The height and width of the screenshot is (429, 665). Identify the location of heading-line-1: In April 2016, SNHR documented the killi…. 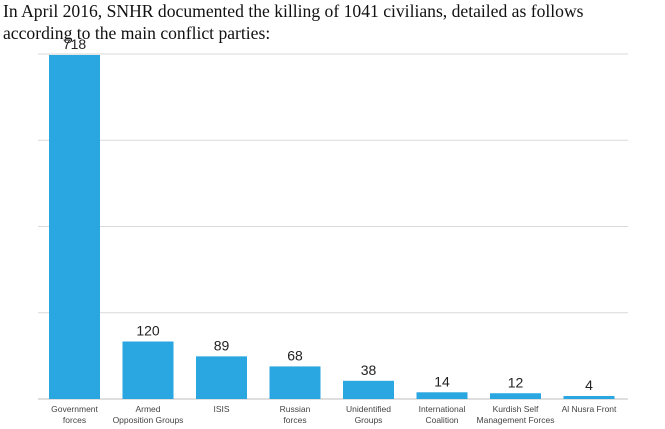
(293, 11).